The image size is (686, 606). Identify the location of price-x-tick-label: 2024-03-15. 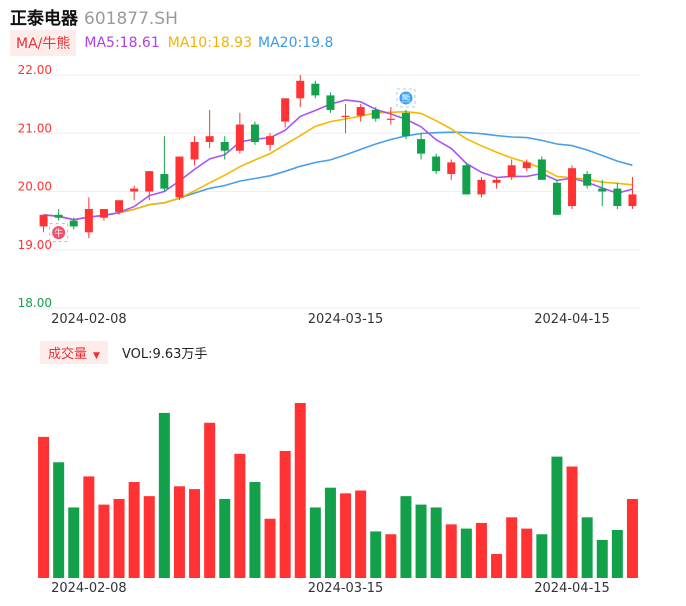
(346, 319).